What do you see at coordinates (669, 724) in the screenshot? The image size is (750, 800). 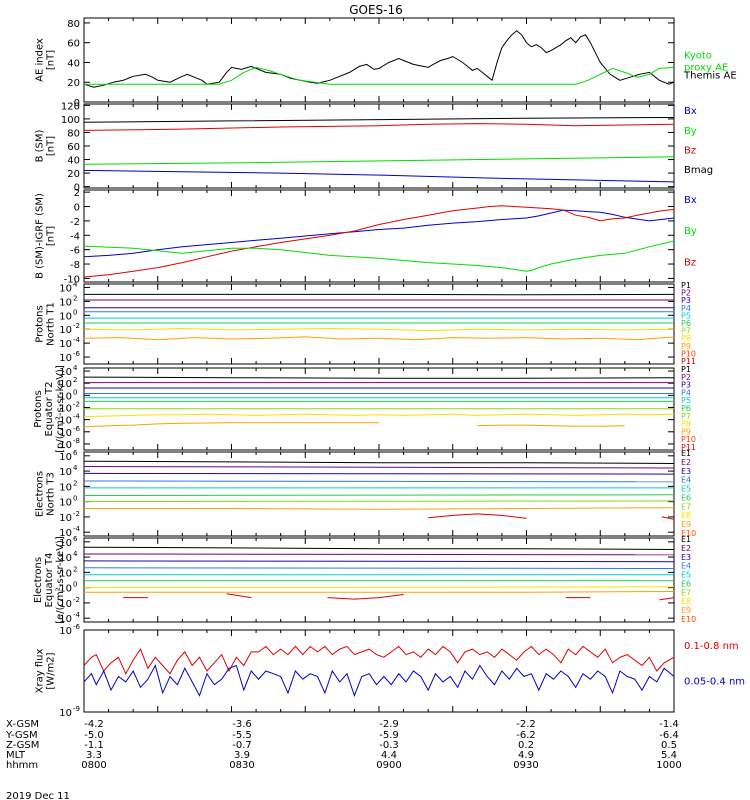 I see `footer-value: -1.4` at bounding box center [669, 724].